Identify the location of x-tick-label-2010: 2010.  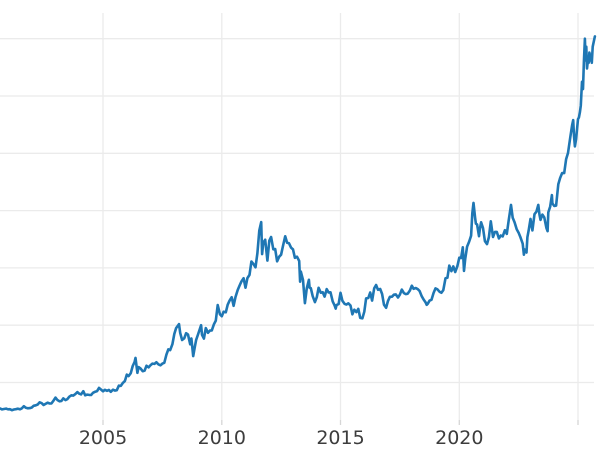
(222, 438).